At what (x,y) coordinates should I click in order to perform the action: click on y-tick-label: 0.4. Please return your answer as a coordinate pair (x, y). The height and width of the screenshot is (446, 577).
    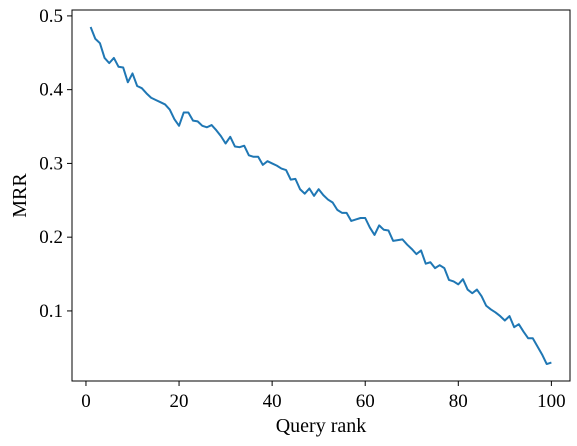
    Looking at the image, I should click on (51, 90).